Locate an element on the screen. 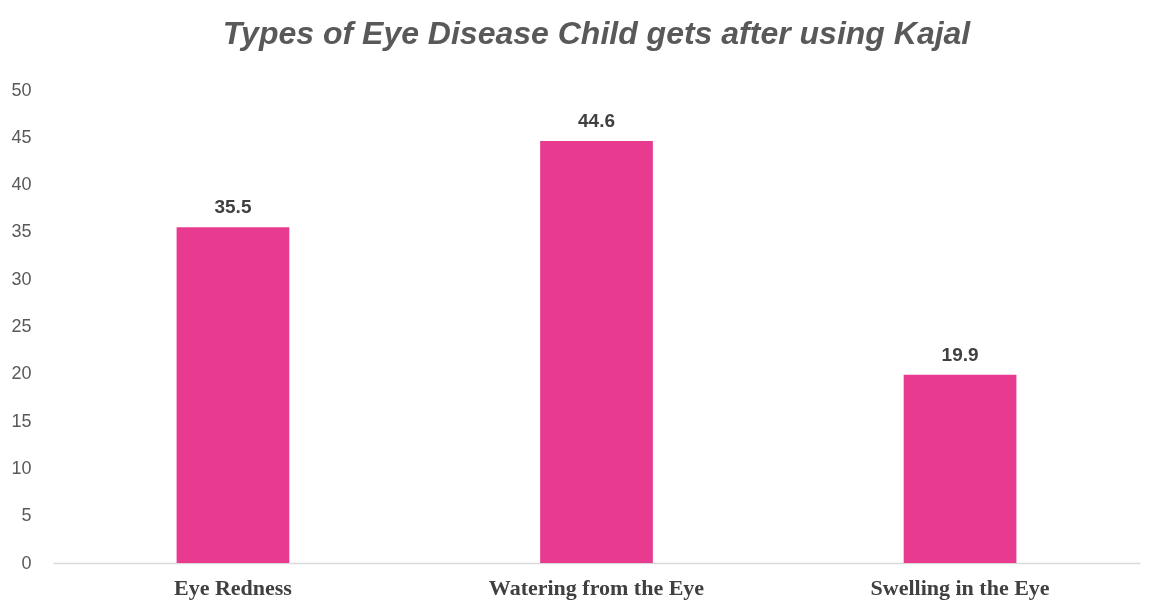 The height and width of the screenshot is (608, 1155). y-tick-label: 35 is located at coordinates (21, 231).